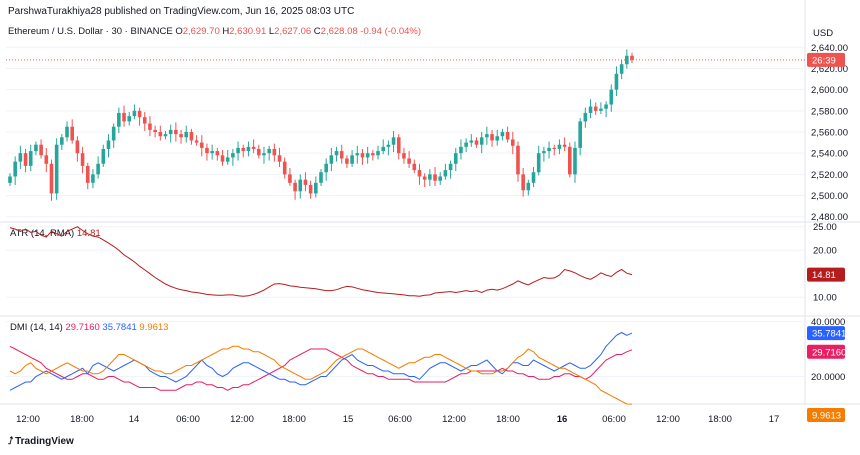 Image resolution: width=860 pixels, height=455 pixels. I want to click on dmi-legend-plus: 29.7160, so click(82, 327).